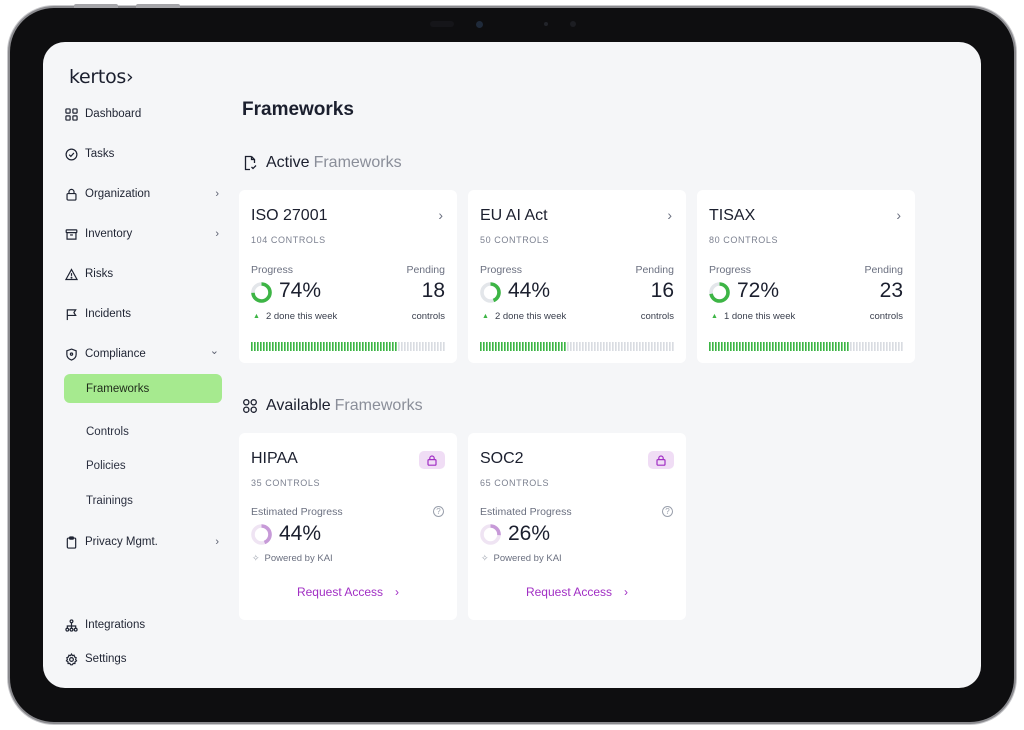 The width and height of the screenshot is (1024, 730). What do you see at coordinates (298, 405) in the screenshot?
I see `section-title-text: Available` at bounding box center [298, 405].